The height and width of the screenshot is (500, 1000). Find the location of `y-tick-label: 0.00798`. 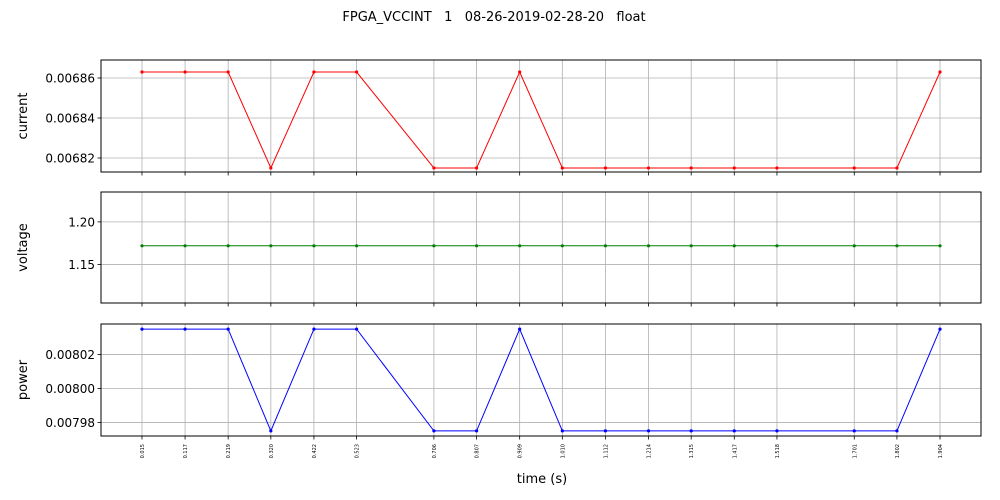

y-tick-label: 0.00798 is located at coordinates (70, 423).